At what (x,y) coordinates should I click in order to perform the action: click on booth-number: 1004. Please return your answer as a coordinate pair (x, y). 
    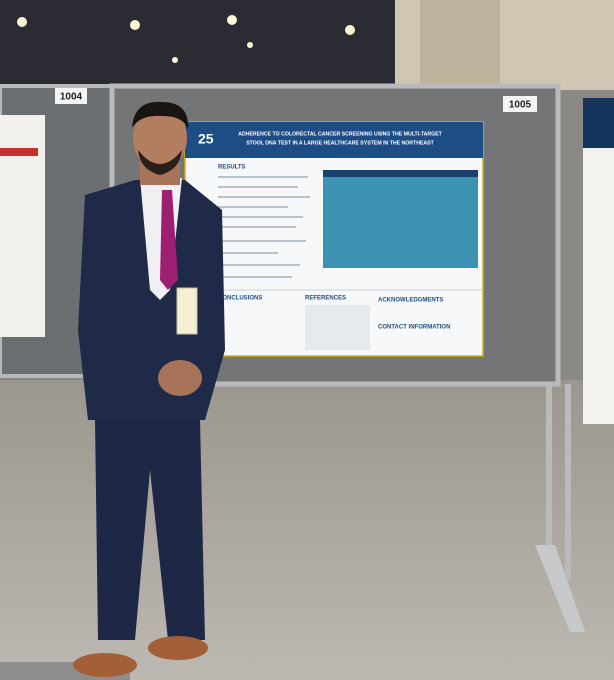
    Looking at the image, I should click on (71, 97).